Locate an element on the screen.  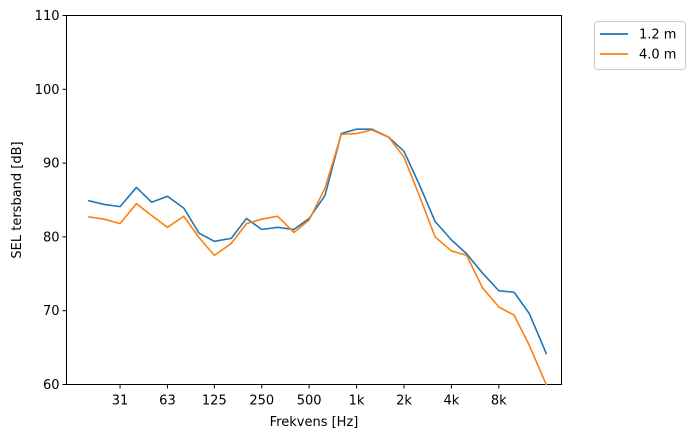
x-axis-label: Frekvens [Hz] is located at coordinates (314, 422).